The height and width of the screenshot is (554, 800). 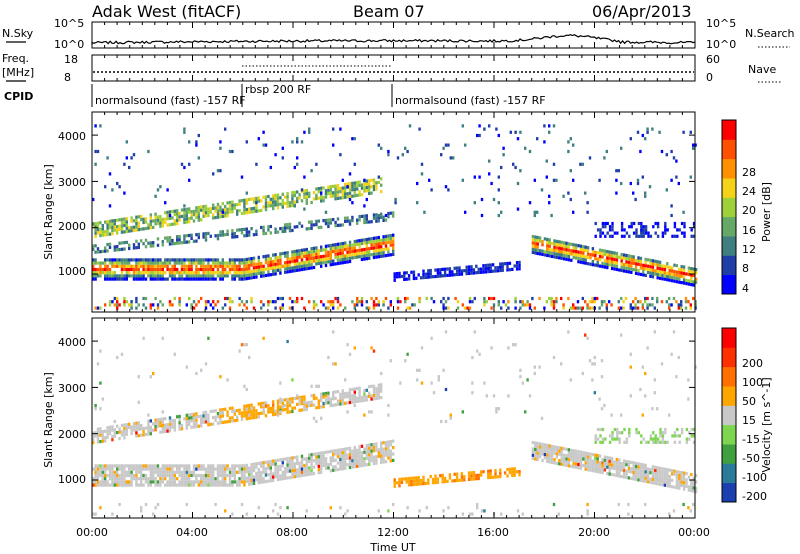 I want to click on velocity-cbar-tick-neg200: -200, so click(x=754, y=496).